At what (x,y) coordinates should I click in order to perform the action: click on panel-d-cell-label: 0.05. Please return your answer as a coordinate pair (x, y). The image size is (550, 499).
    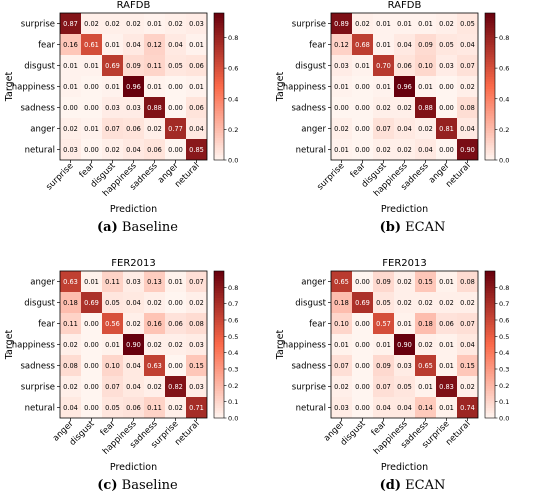
    Looking at the image, I should click on (383, 303).